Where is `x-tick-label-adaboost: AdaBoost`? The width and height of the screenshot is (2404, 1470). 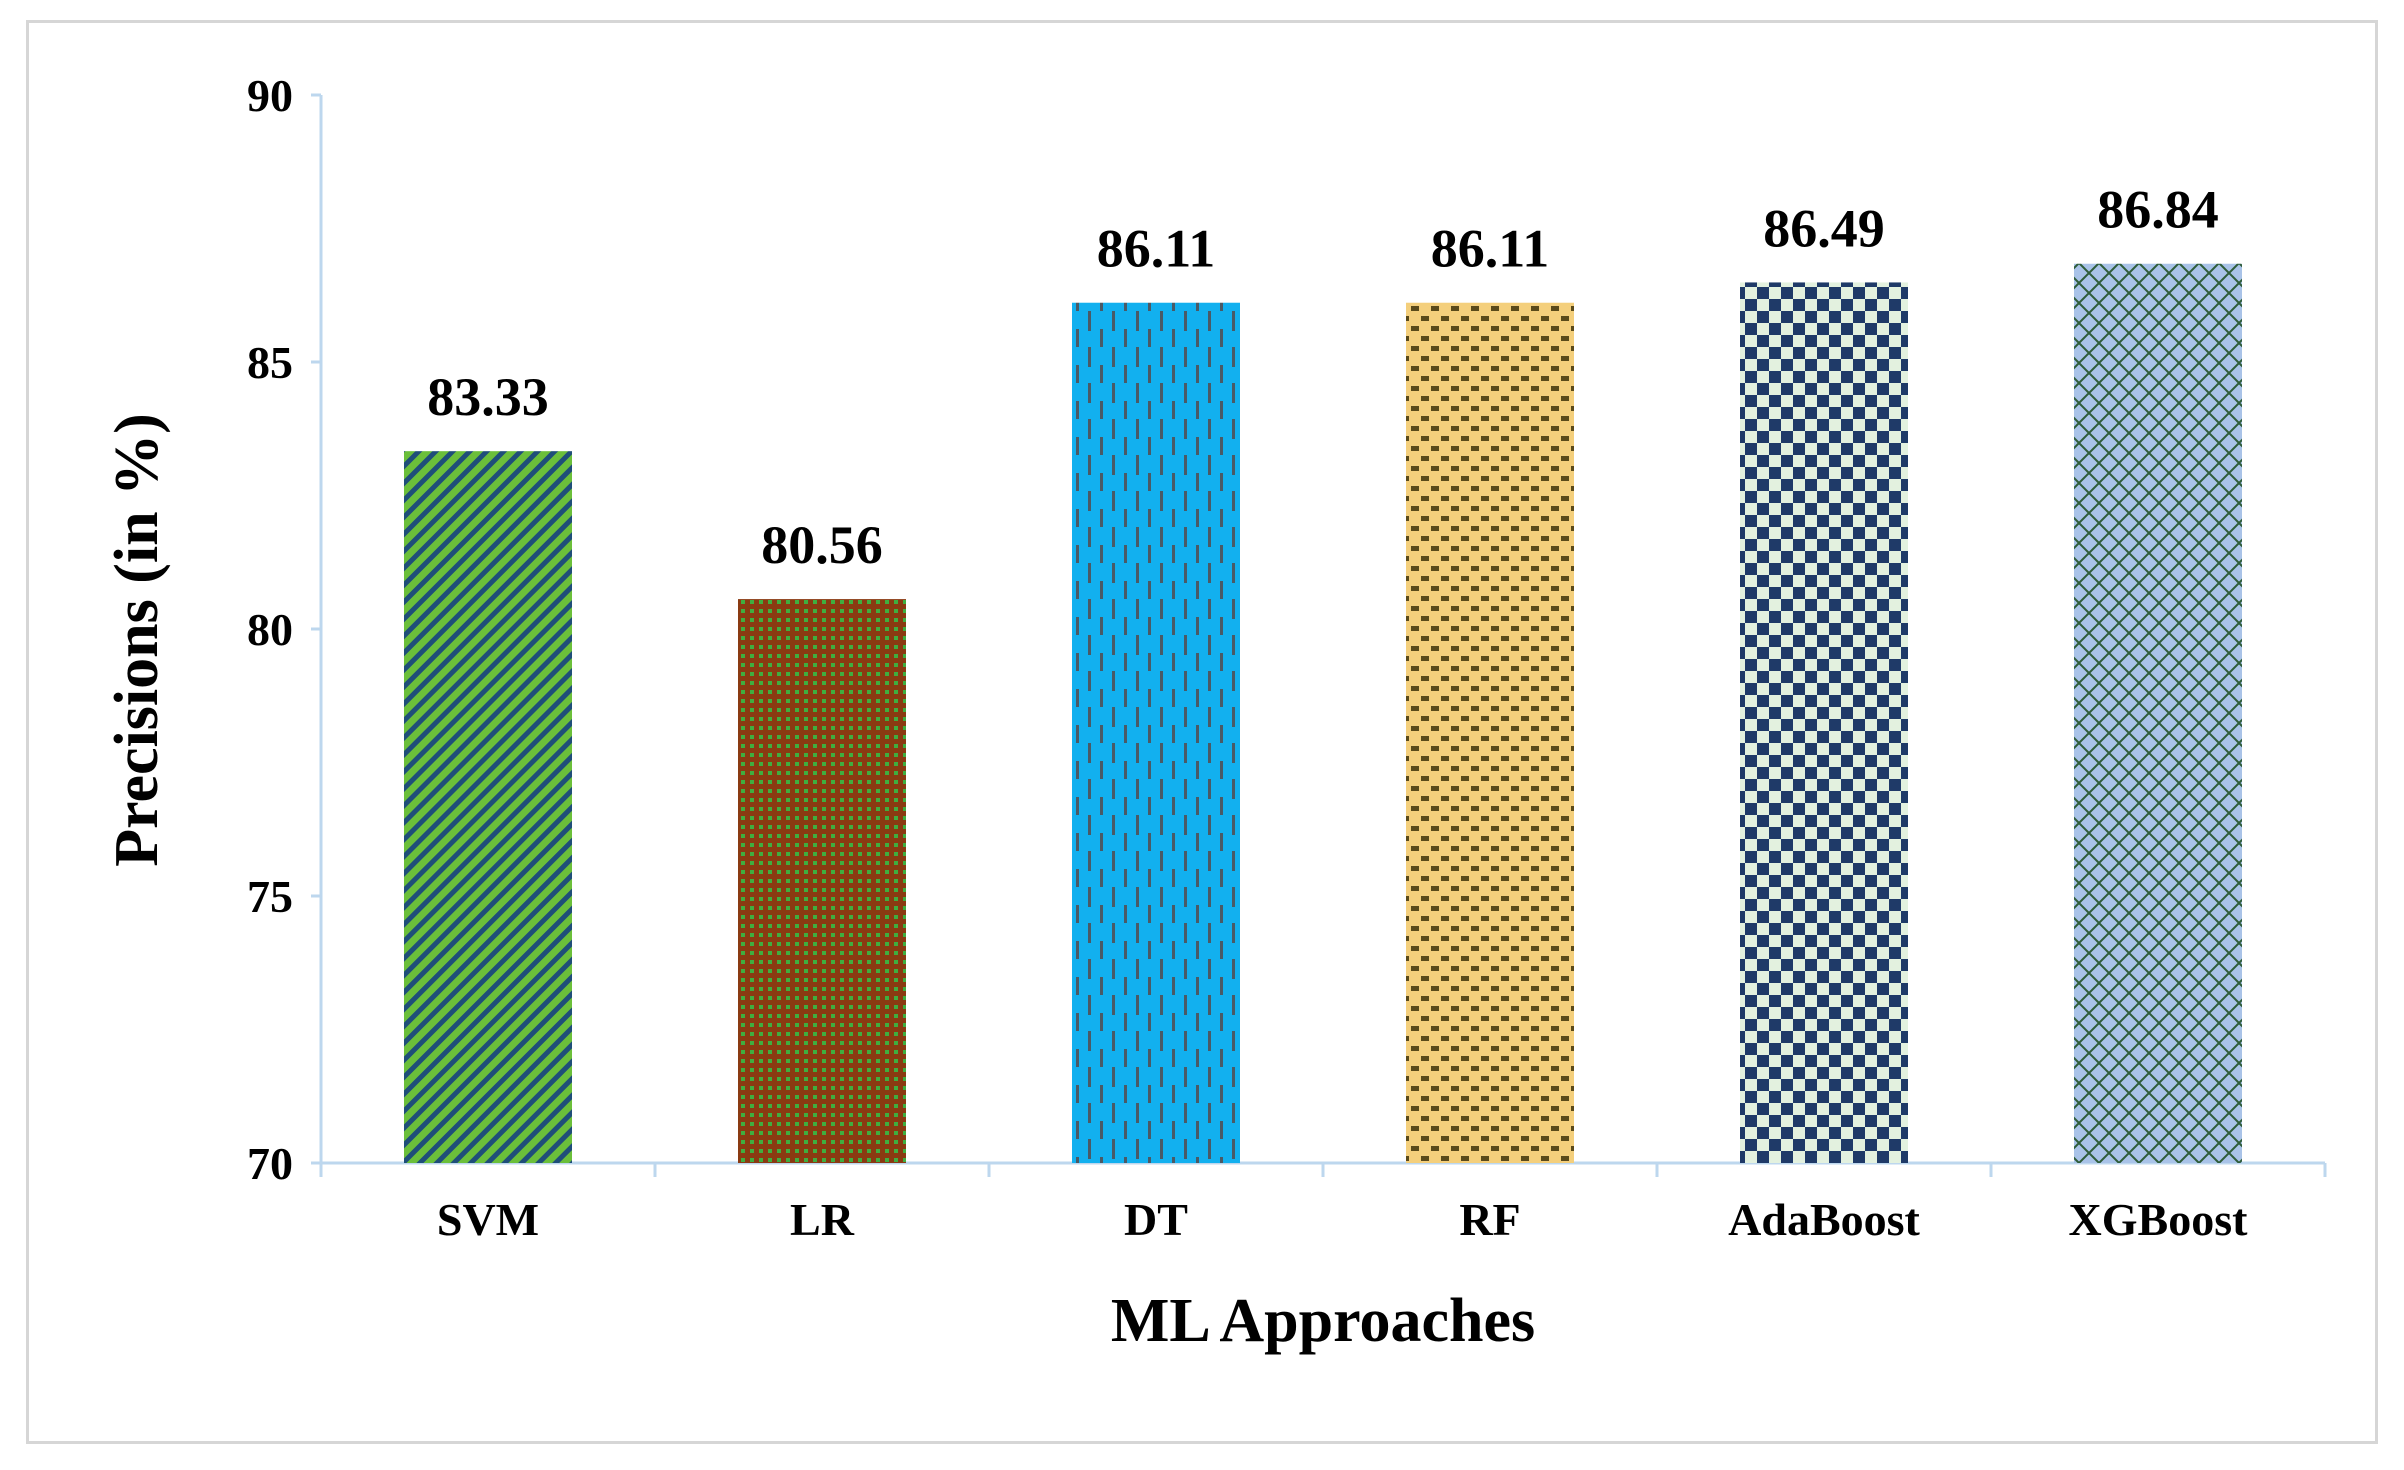
x-tick-label-adaboost: AdaBoost is located at coordinates (1824, 1219).